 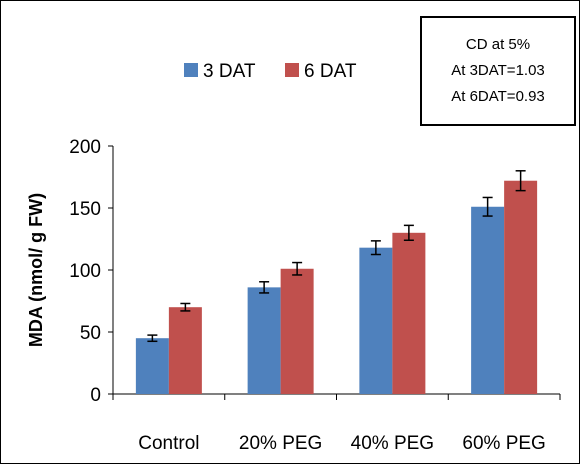 I want to click on legend-label-3dat: 3 DAT, so click(x=229, y=71).